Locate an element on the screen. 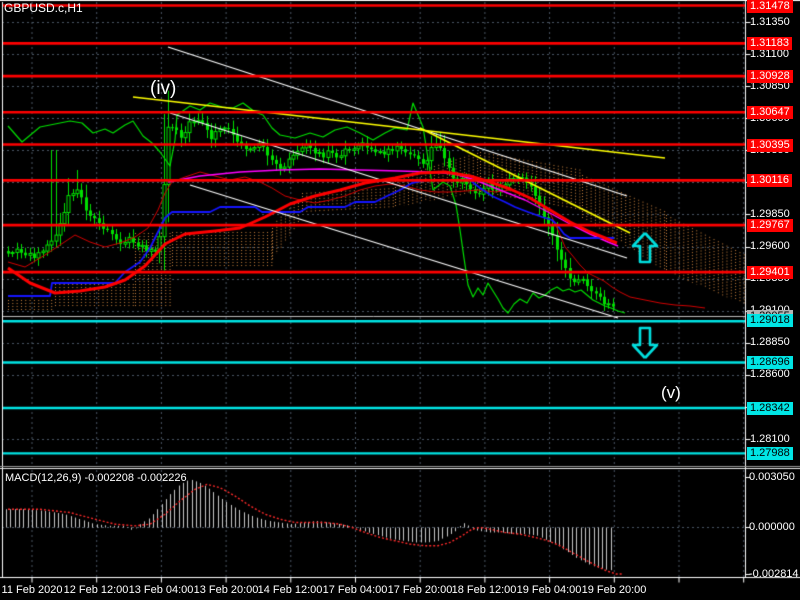 This screenshot has width=800, height=600. resistance-price-label: 1.30928 is located at coordinates (770, 76).